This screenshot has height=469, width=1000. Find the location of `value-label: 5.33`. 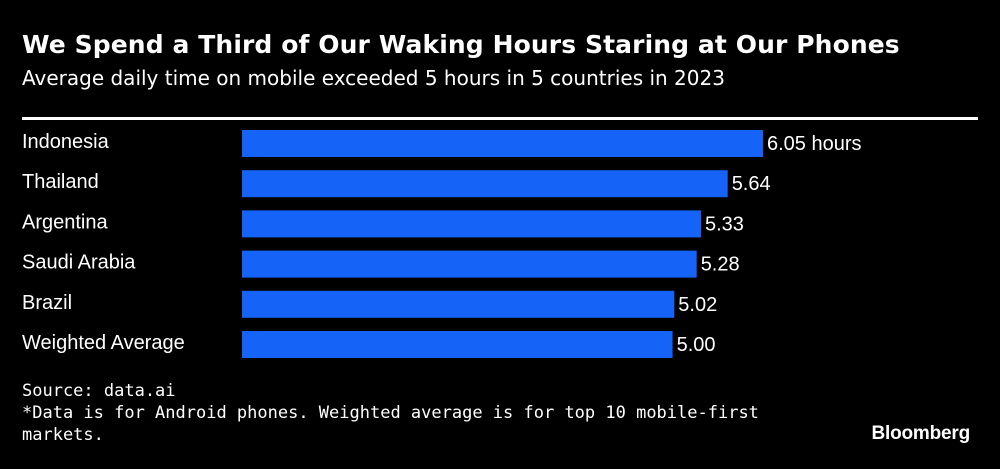

value-label: 5.33 is located at coordinates (724, 224).